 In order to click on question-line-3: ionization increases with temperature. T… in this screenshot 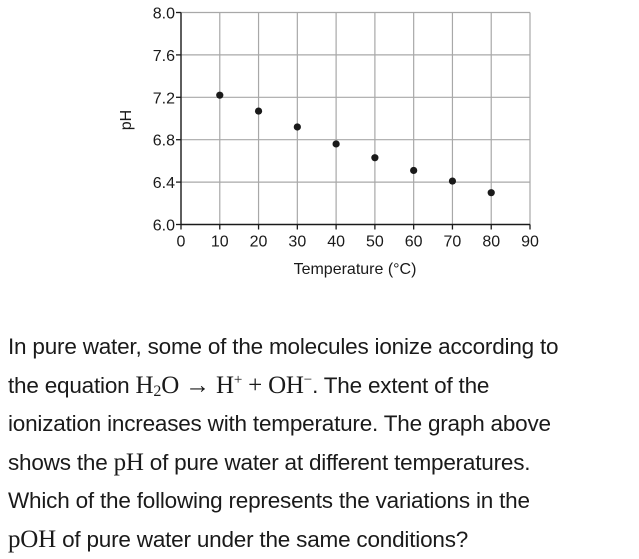, I will do `click(323, 424)`.